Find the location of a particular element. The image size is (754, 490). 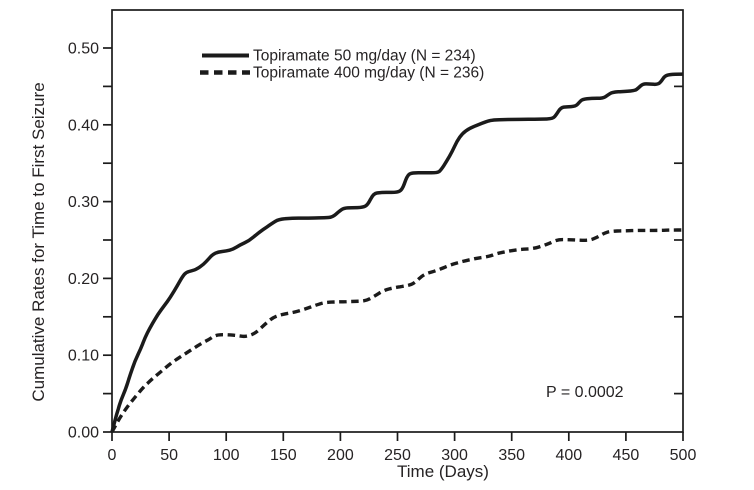

y-tick-label: 0.20 is located at coordinates (83, 279).